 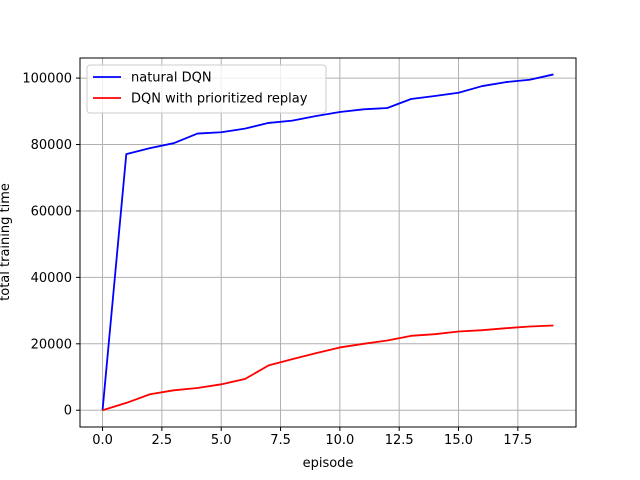 What do you see at coordinates (51, 278) in the screenshot?
I see `y-tick-label: 40000` at bounding box center [51, 278].